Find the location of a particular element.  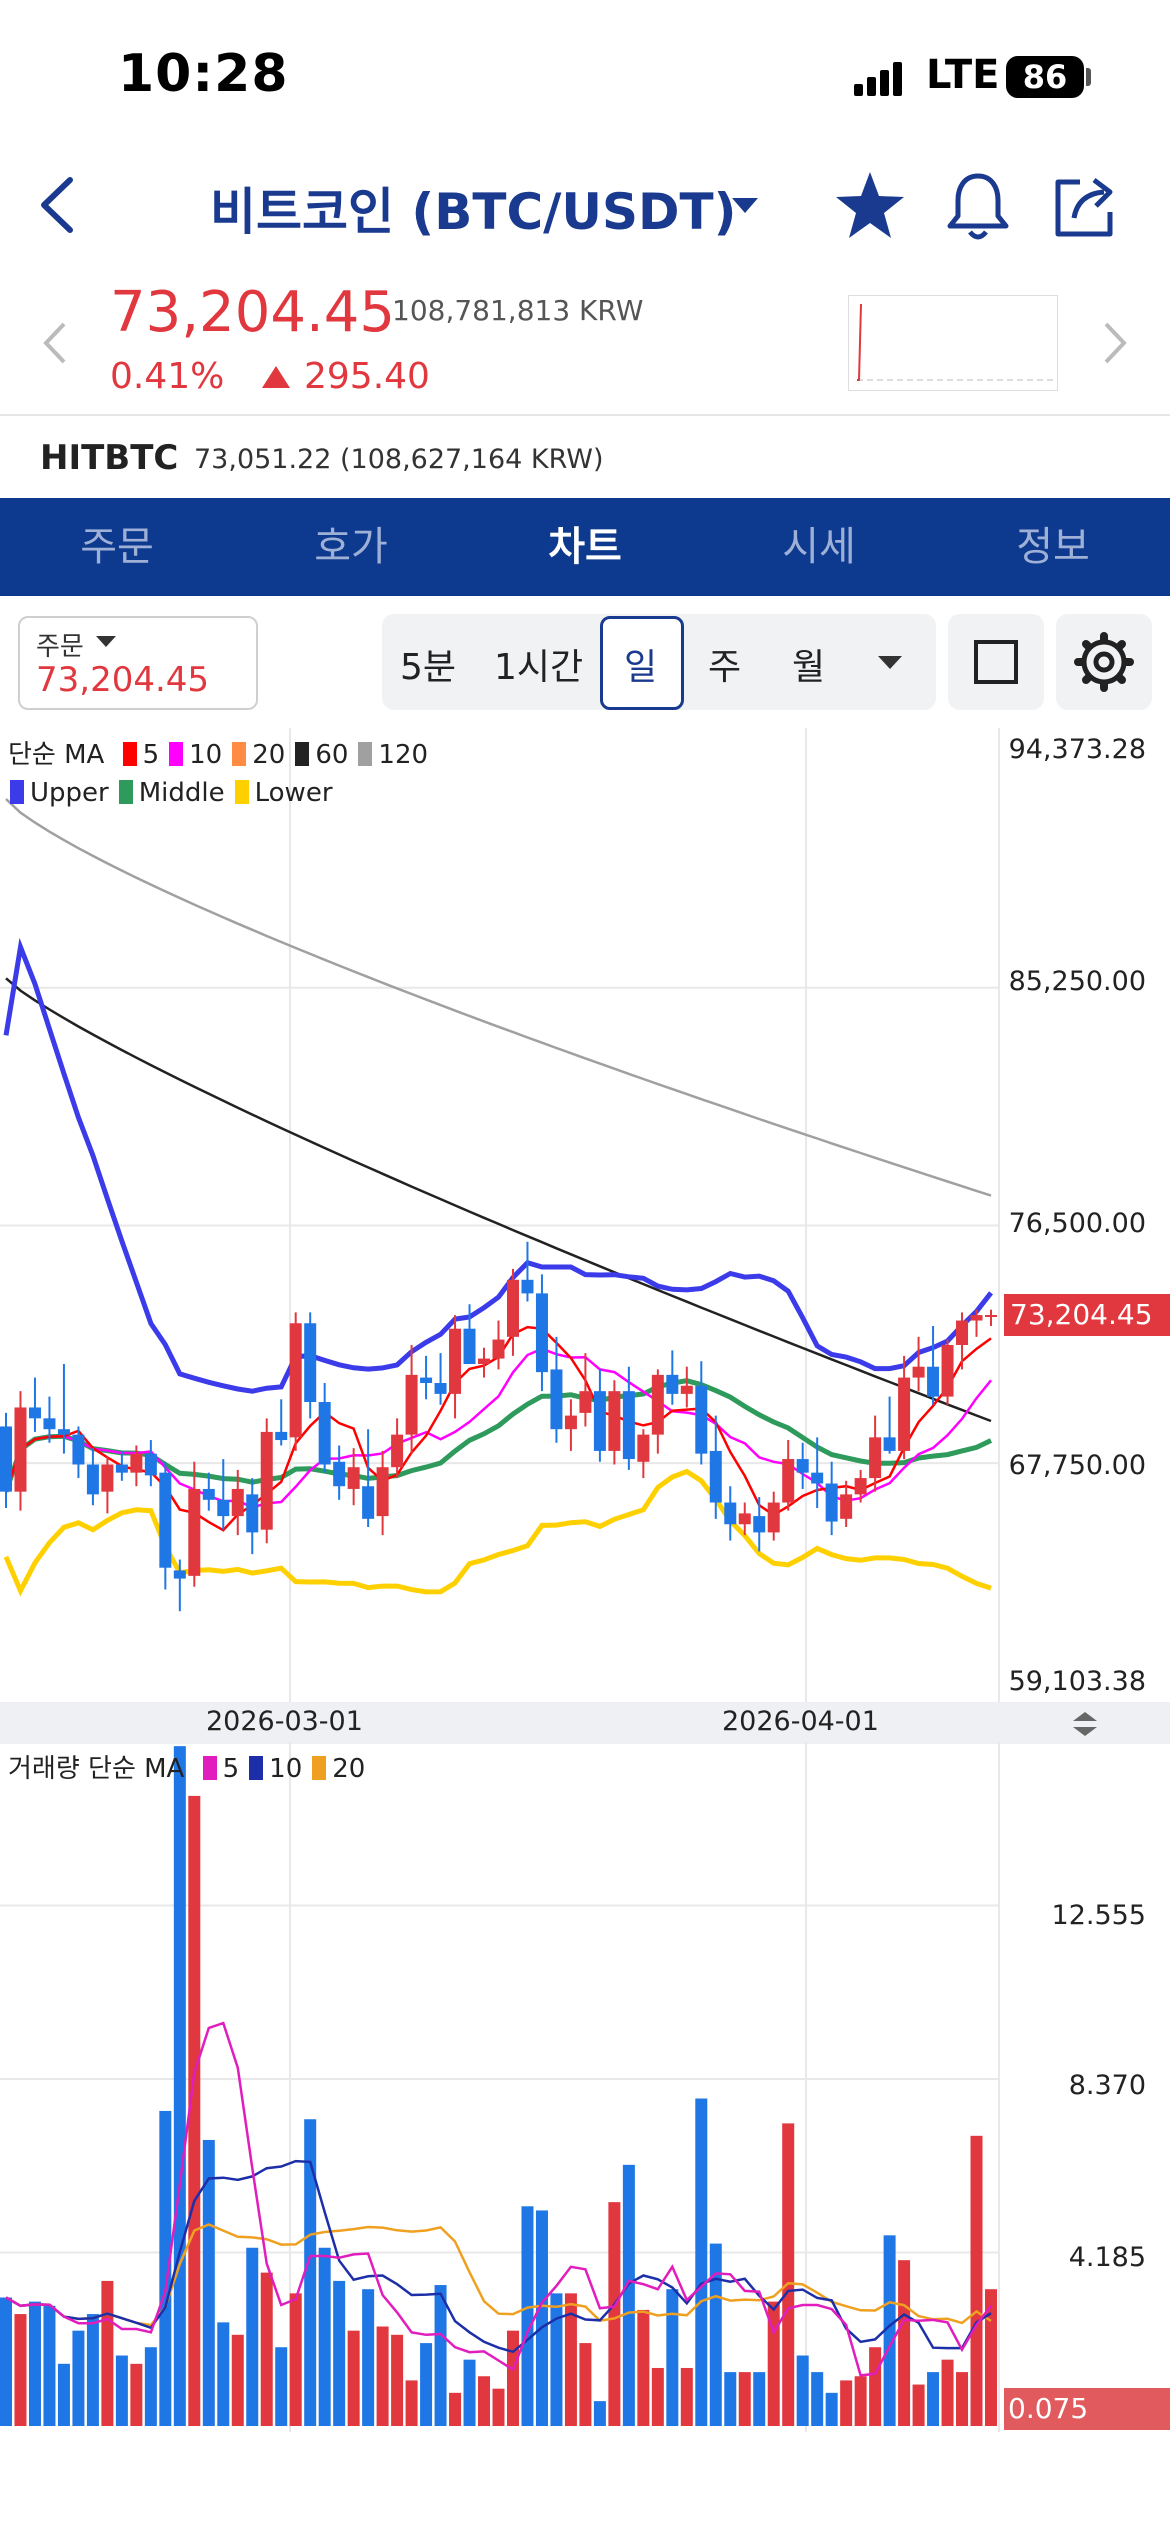

legend-label: 5 is located at coordinates (231, 1769).